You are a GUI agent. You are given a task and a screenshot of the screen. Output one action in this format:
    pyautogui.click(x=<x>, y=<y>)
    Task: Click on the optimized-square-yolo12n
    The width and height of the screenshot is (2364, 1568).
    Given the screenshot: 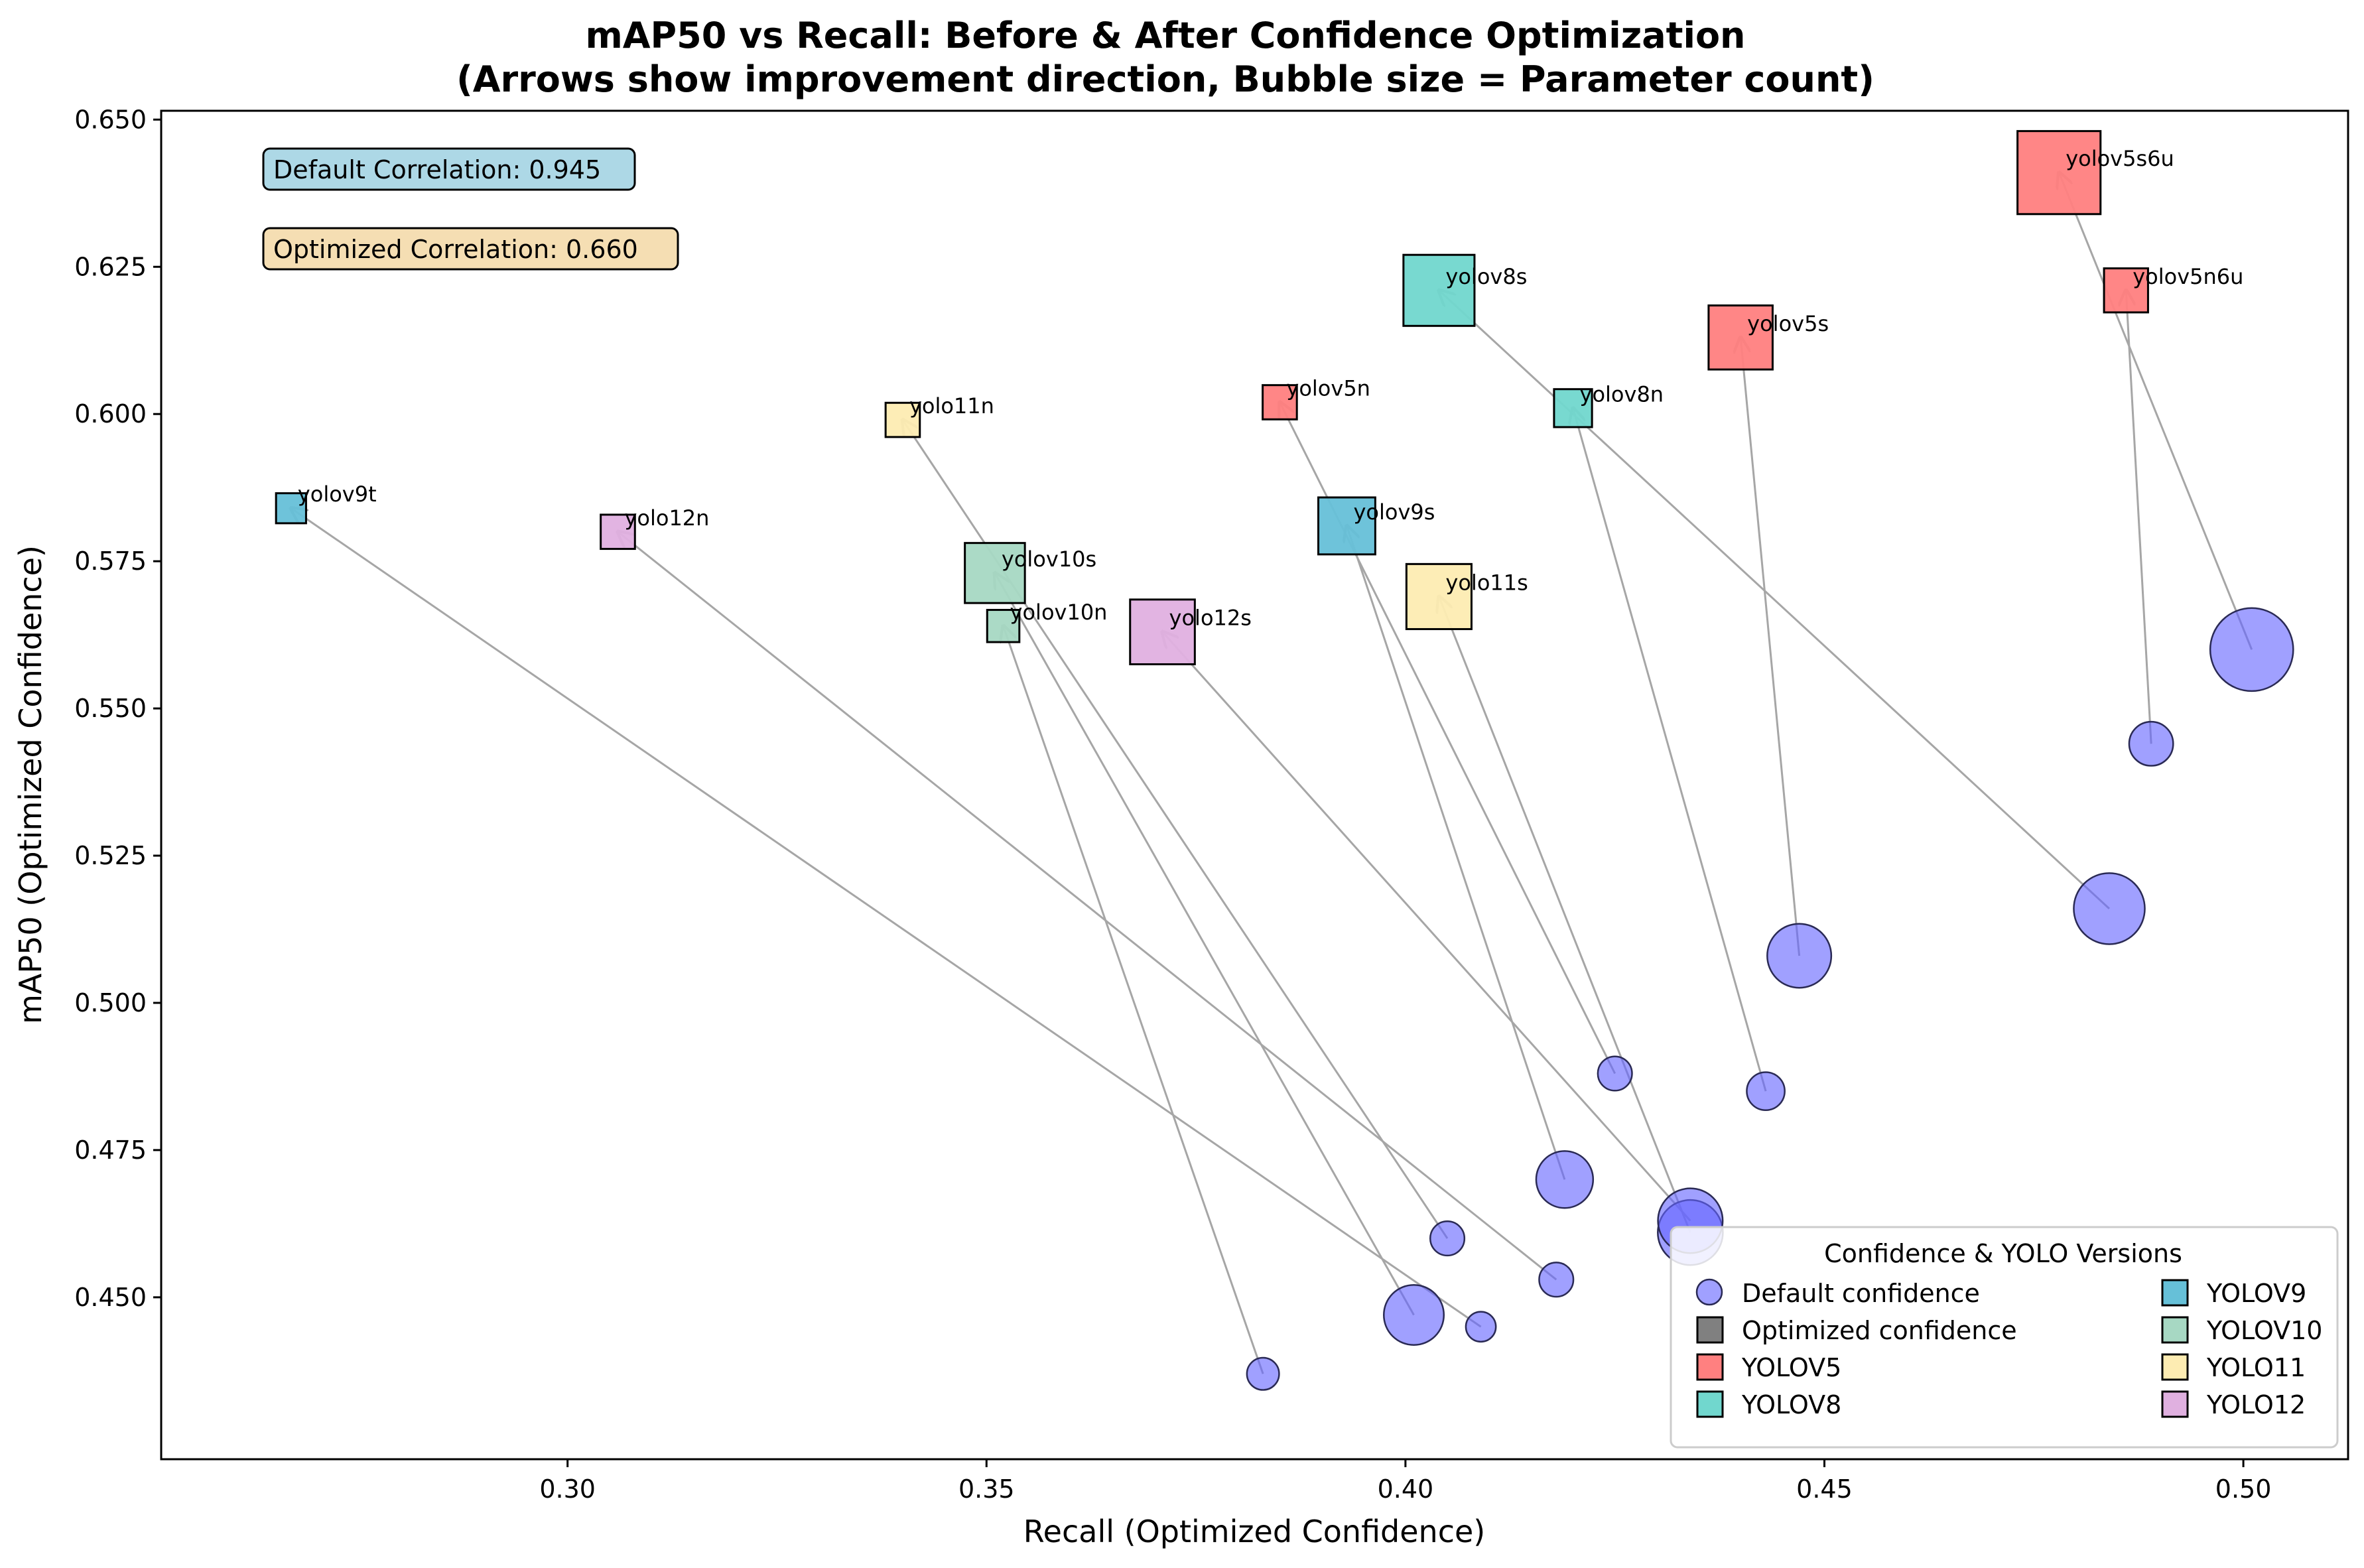 What is the action you would take?
    pyautogui.click(x=618, y=532)
    